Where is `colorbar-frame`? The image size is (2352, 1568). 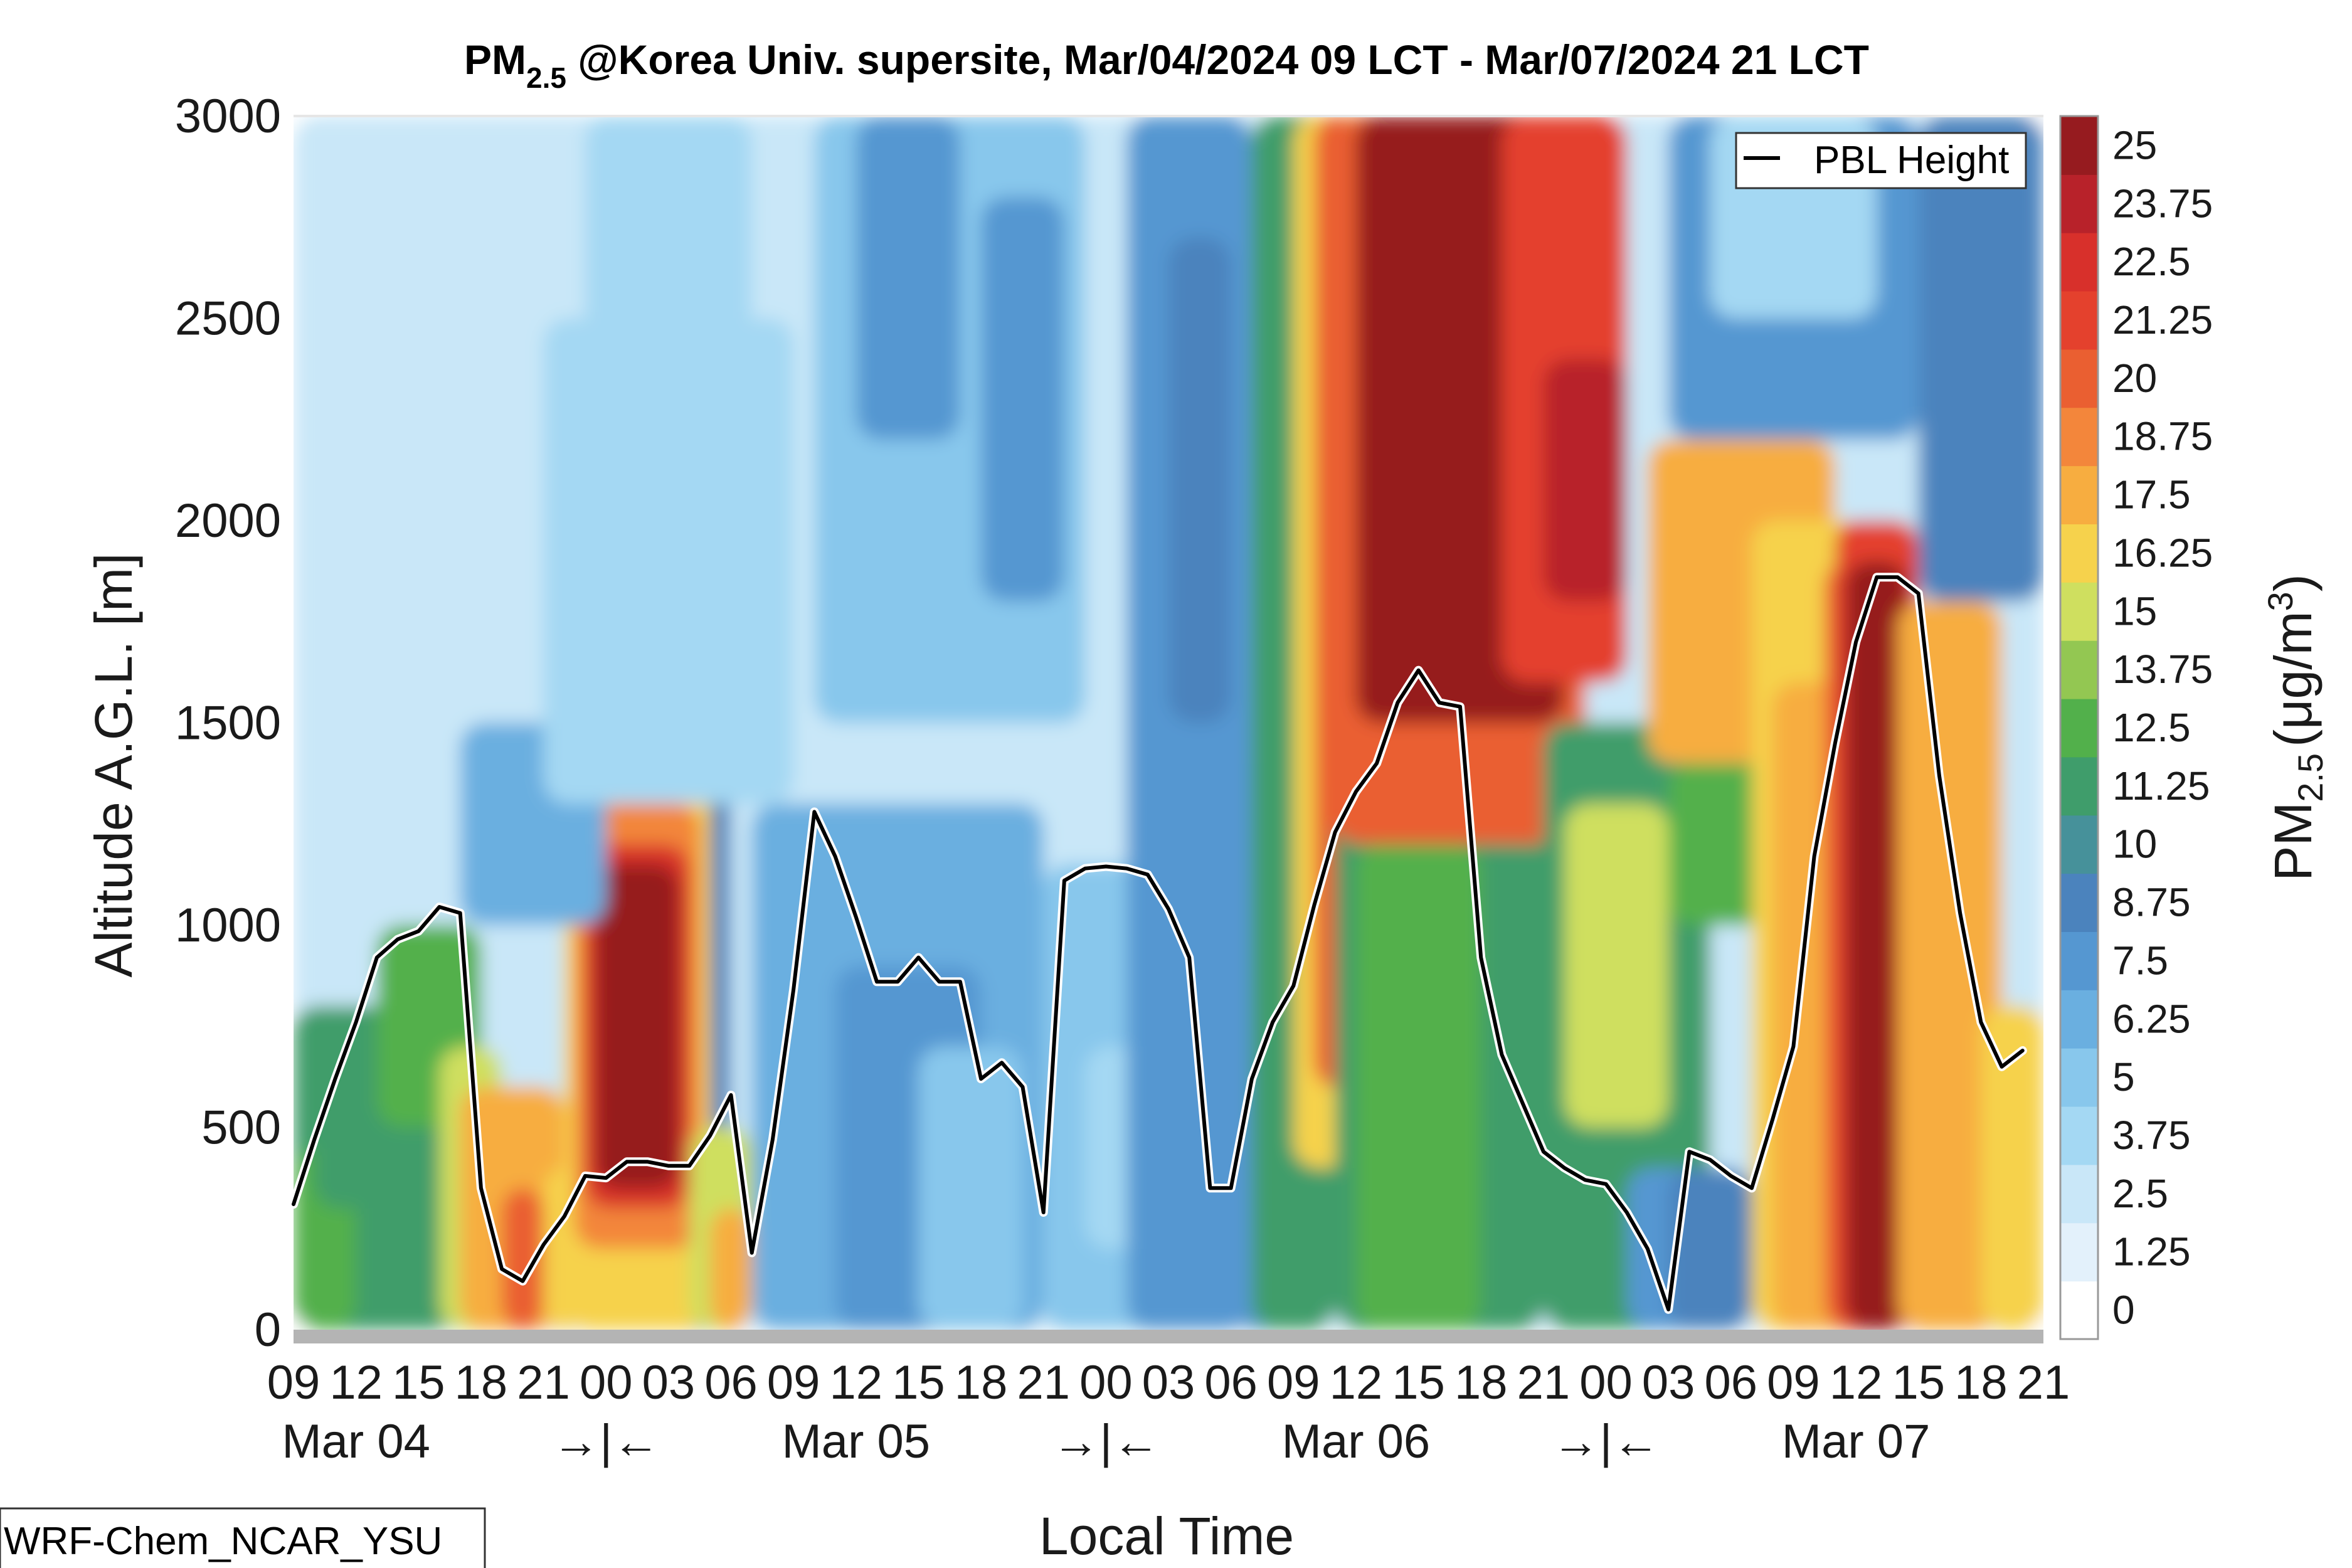
colorbar-frame is located at coordinates (2079, 727).